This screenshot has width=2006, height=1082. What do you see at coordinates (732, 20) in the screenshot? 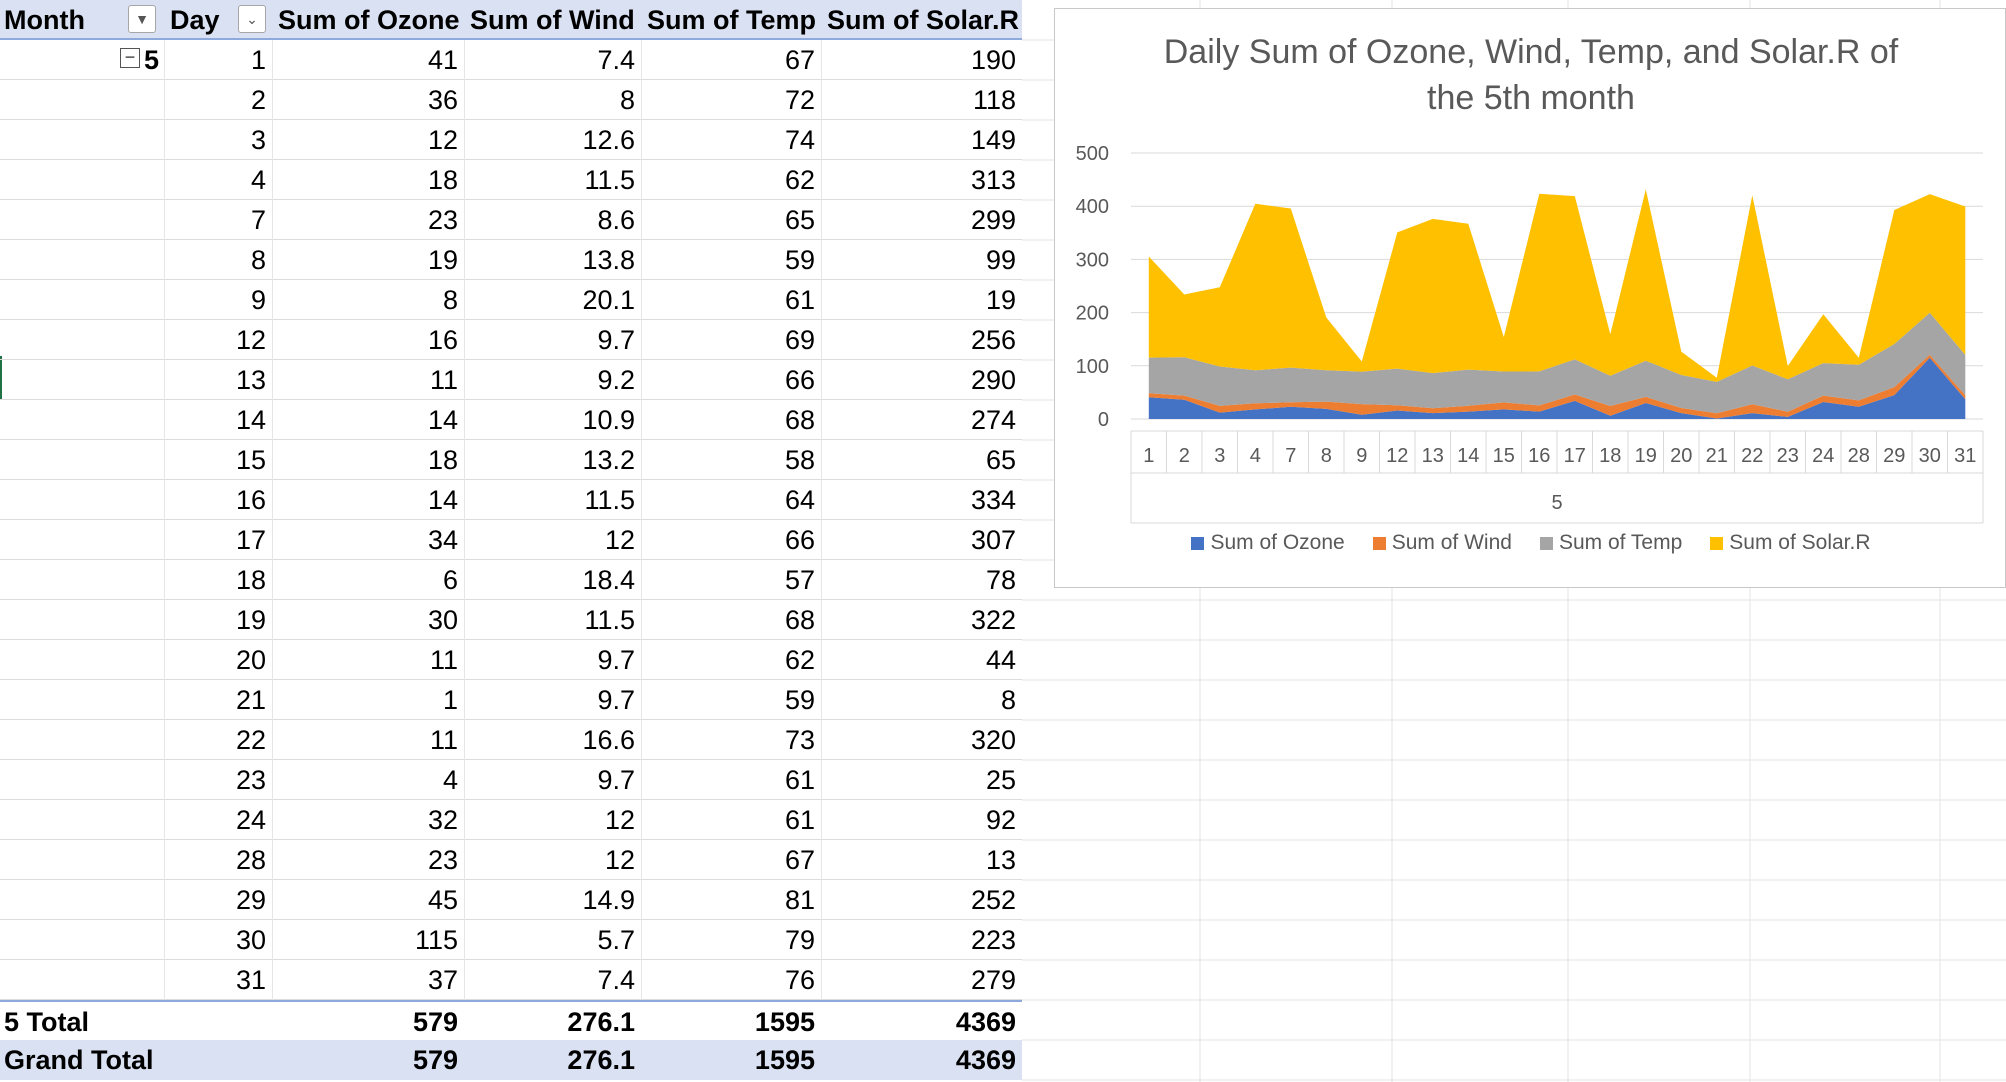
I see `header-temp: Sum of Temp` at bounding box center [732, 20].